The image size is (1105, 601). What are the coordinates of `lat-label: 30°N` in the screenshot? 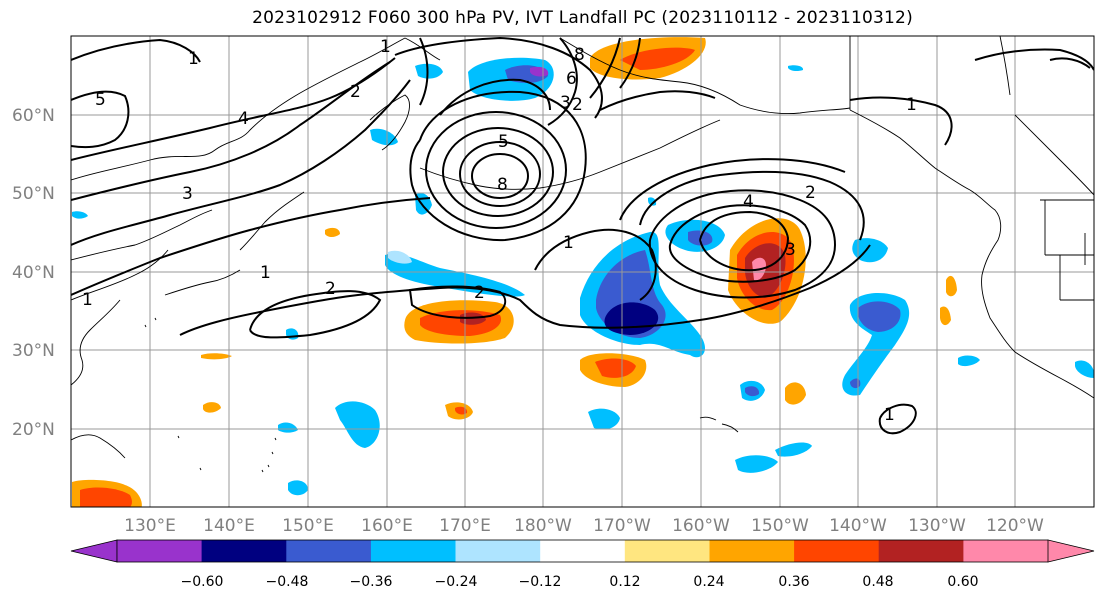 It's located at (33, 351).